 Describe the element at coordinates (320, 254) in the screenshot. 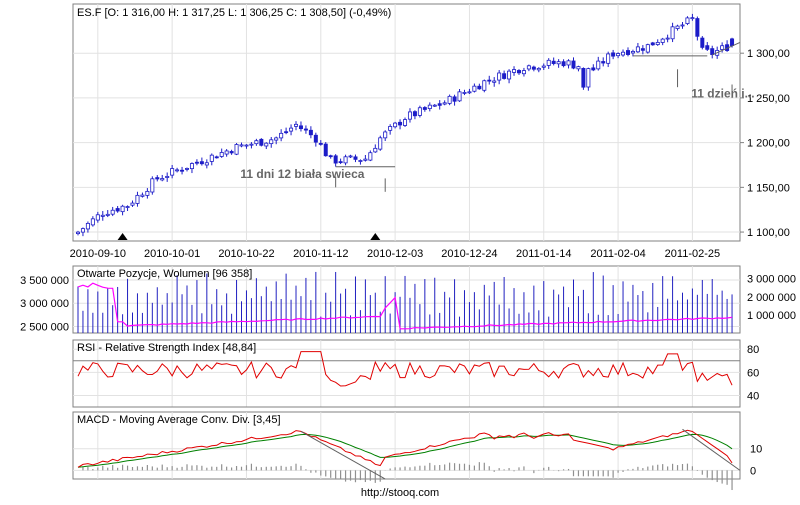

I see `x-tick-label: 2010-11-12` at that location.